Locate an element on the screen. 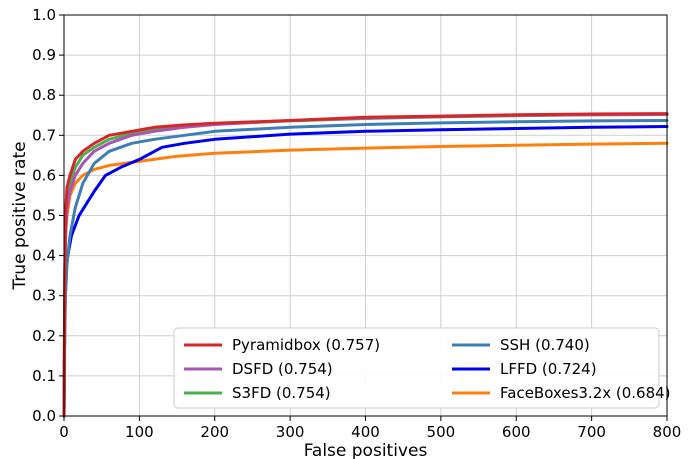 This screenshot has width=691, height=459. legend-entry: Pyramidbox (0.757) is located at coordinates (306, 345).